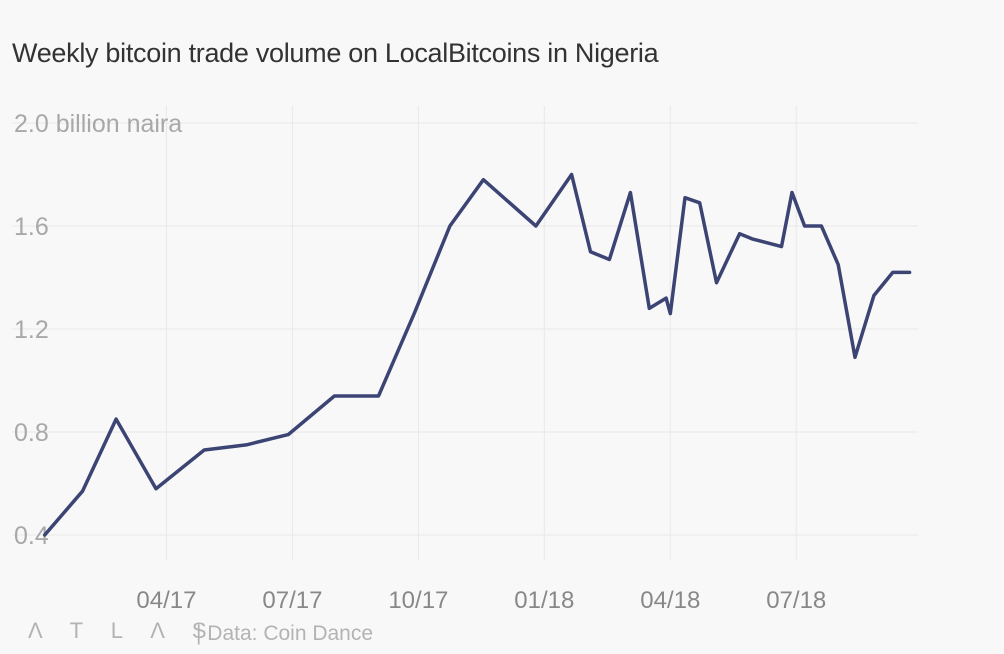  I want to click on y-axis-tick-labels: 2.0 billion naira 1.6 1.2 0.8 0.4, so click(98, 330).